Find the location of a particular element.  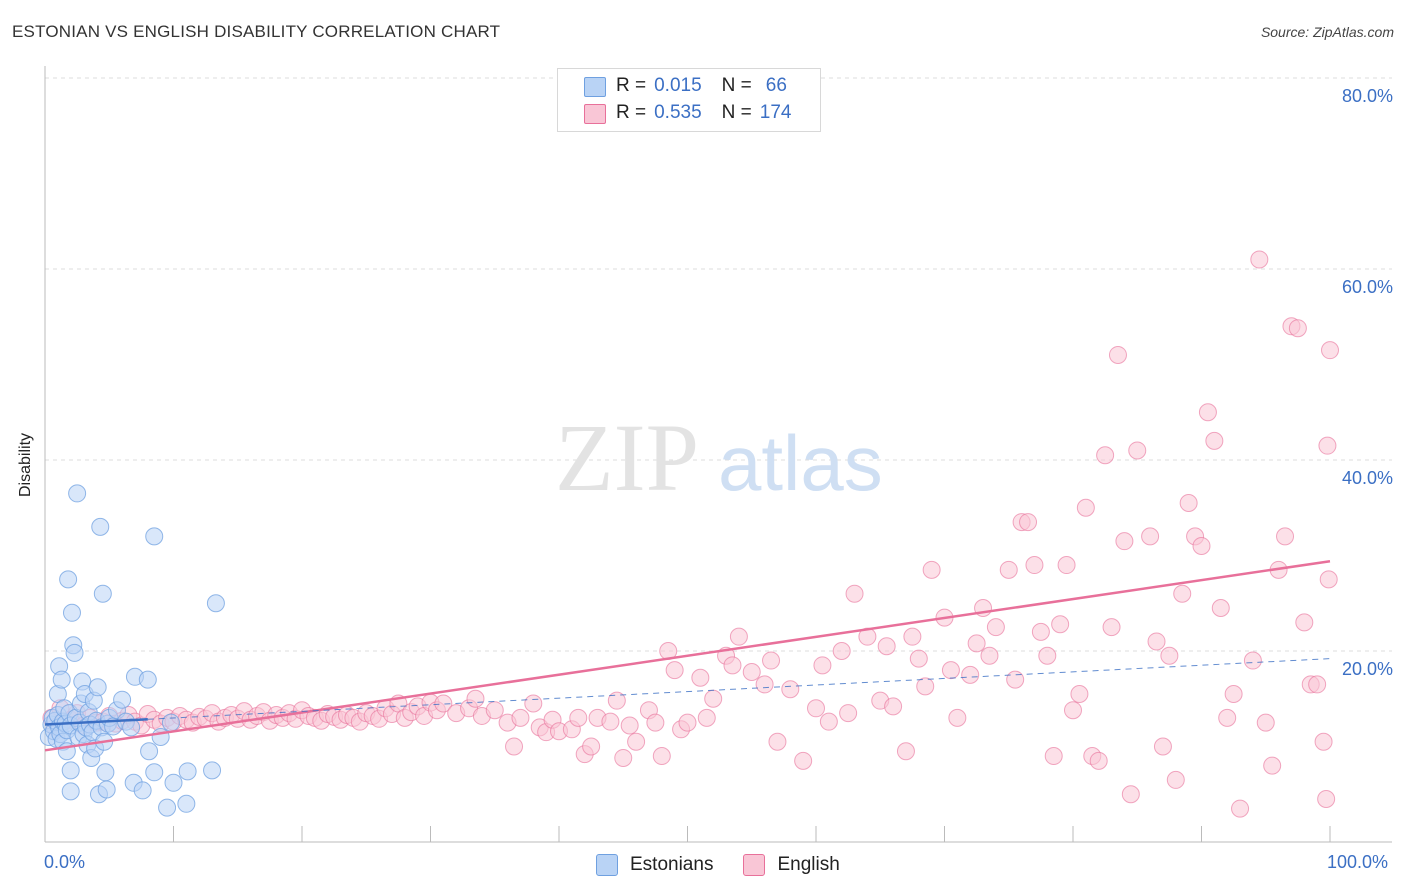

legend: R = 0.015 N = 66 R = 0.535 N = 174 is located at coordinates (689, 100).